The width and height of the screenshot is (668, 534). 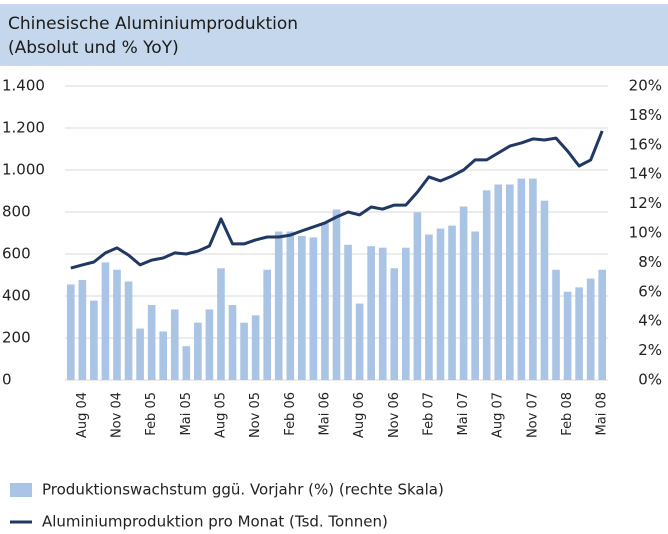 I want to click on x-tick-label: Nov 07, so click(x=532, y=415).